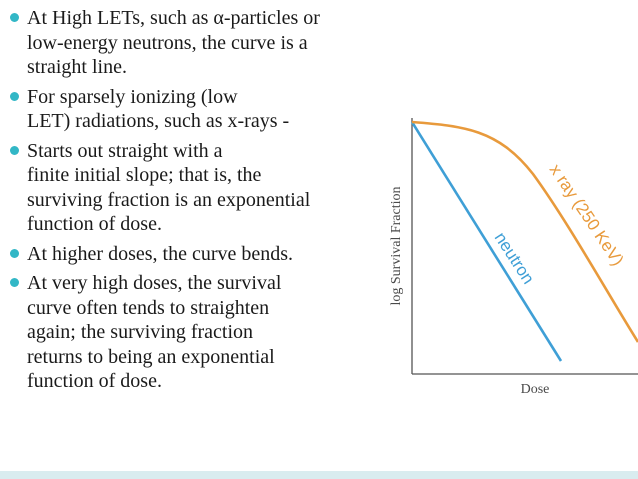 This screenshot has width=638, height=479. What do you see at coordinates (396, 246) in the screenshot?
I see `y-axis-label: log Survival Fraction` at bounding box center [396, 246].